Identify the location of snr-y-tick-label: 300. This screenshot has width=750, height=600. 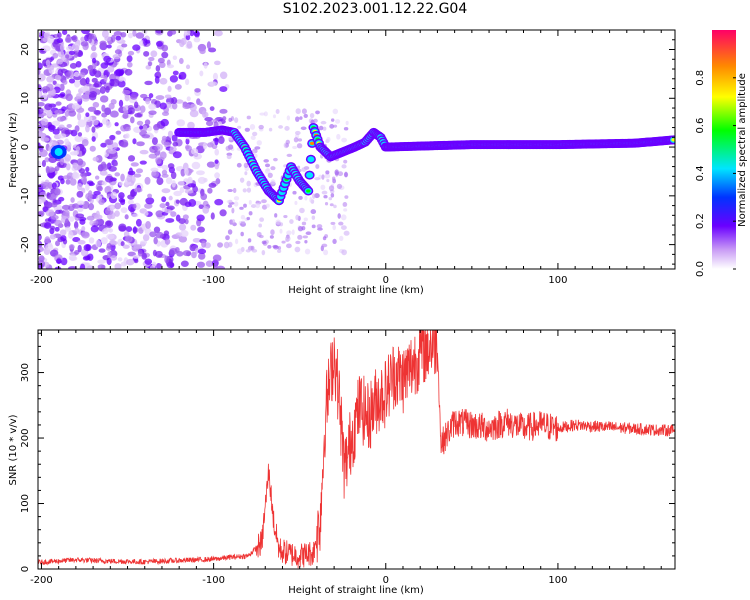
(25, 372).